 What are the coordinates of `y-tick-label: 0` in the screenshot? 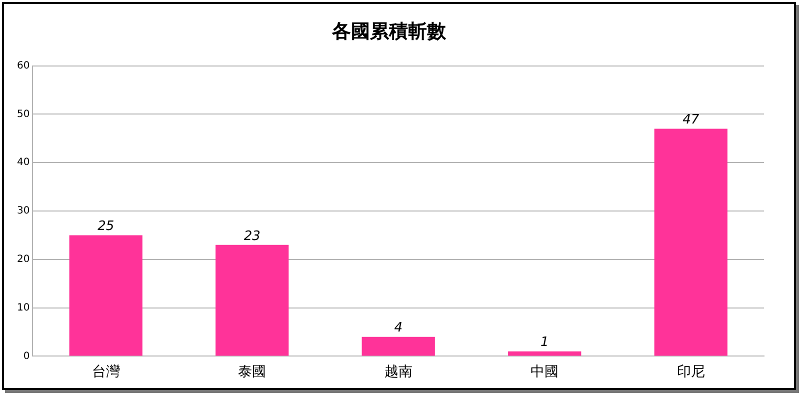 It's located at (26, 356).